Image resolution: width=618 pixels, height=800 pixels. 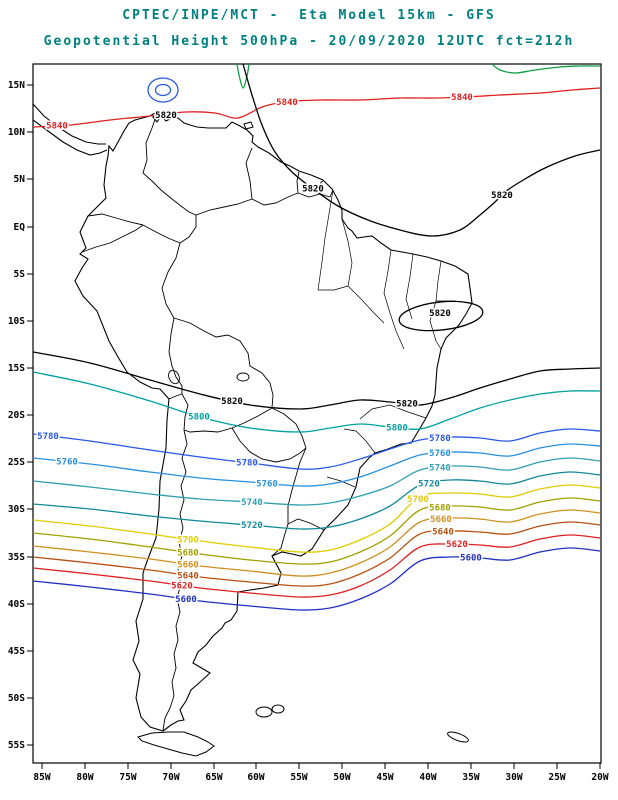 I want to click on lon-label-80W: 80W, so click(x=84, y=777).